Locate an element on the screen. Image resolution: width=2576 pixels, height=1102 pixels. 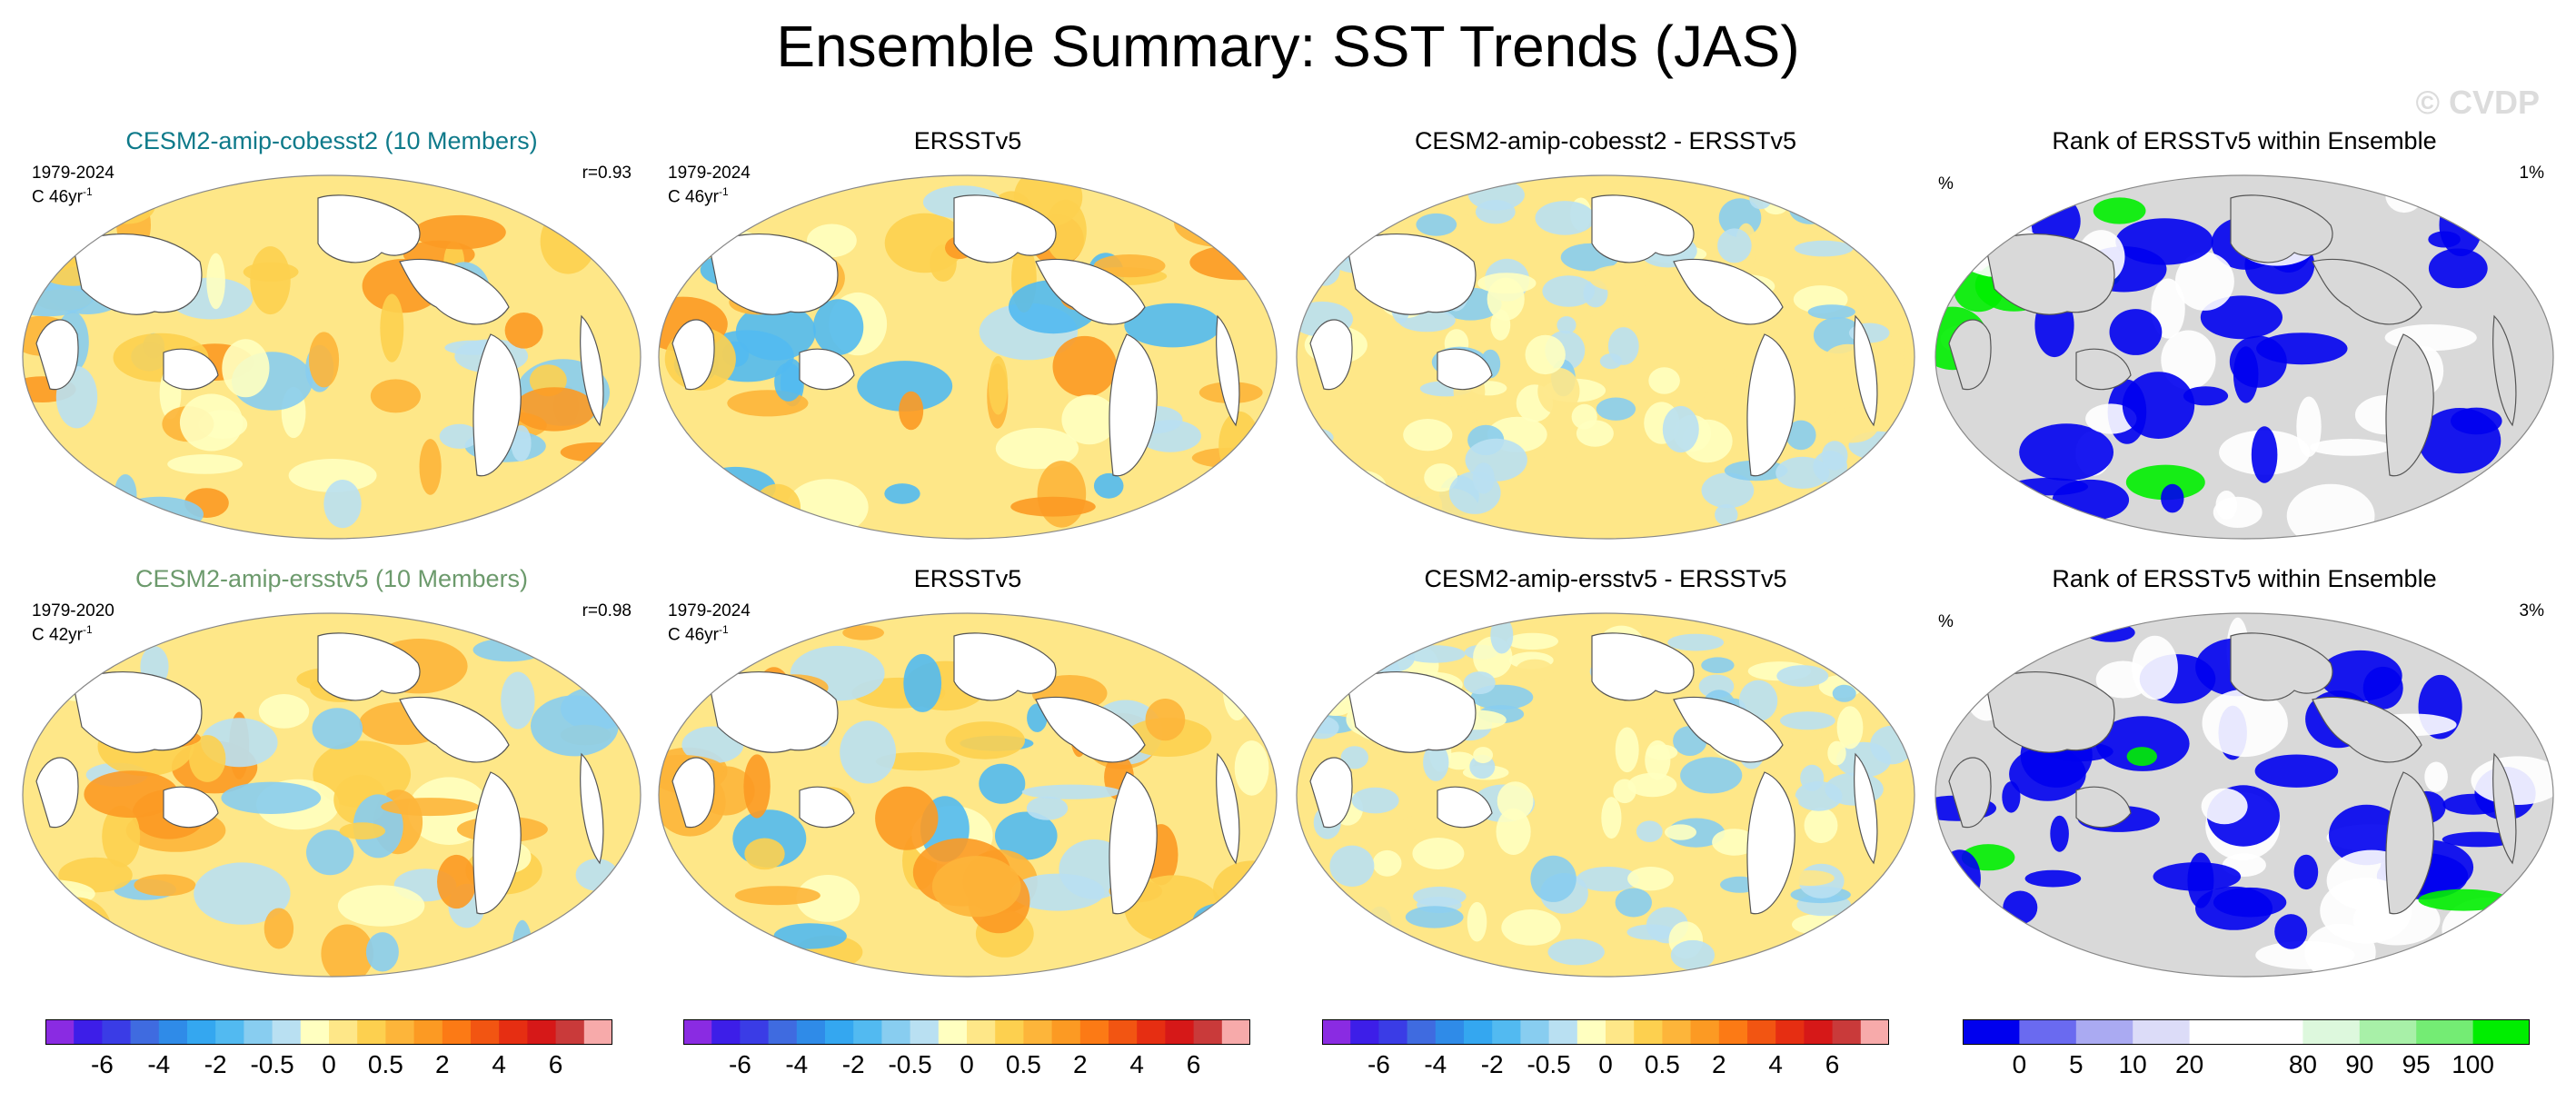
pattern-correlation: r=0.98 is located at coordinates (607, 610).